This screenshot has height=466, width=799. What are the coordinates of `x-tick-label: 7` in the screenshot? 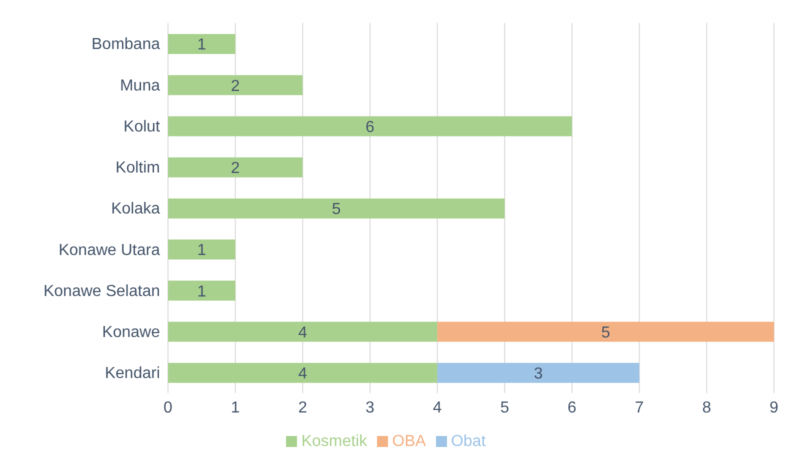 It's located at (639, 407).